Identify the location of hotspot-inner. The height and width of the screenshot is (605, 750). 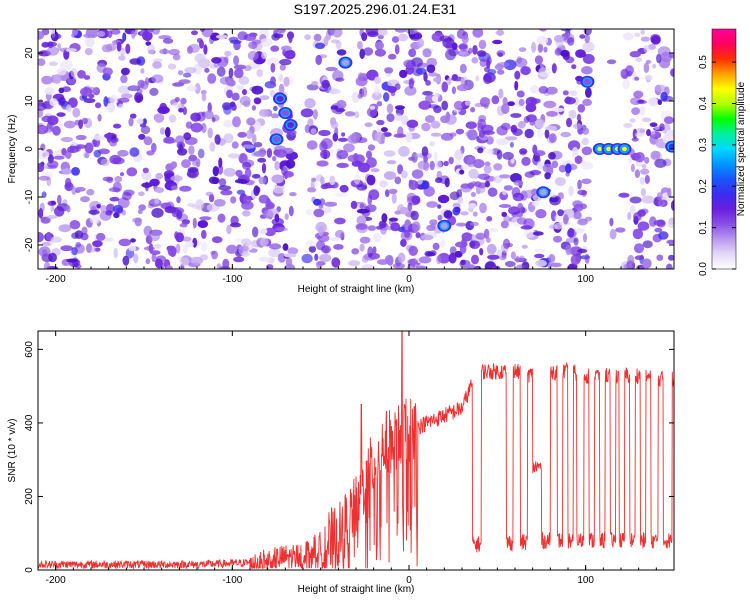
(345, 62).